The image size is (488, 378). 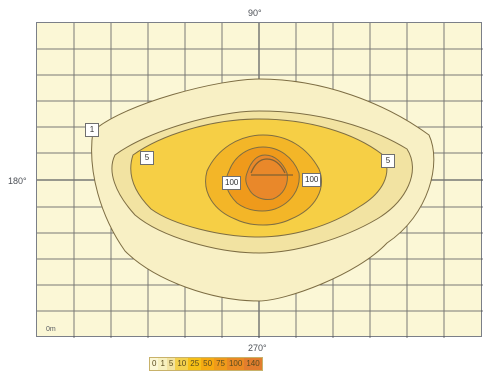 What do you see at coordinates (312, 180) in the screenshot?
I see `contour-label-100-right: 100` at bounding box center [312, 180].